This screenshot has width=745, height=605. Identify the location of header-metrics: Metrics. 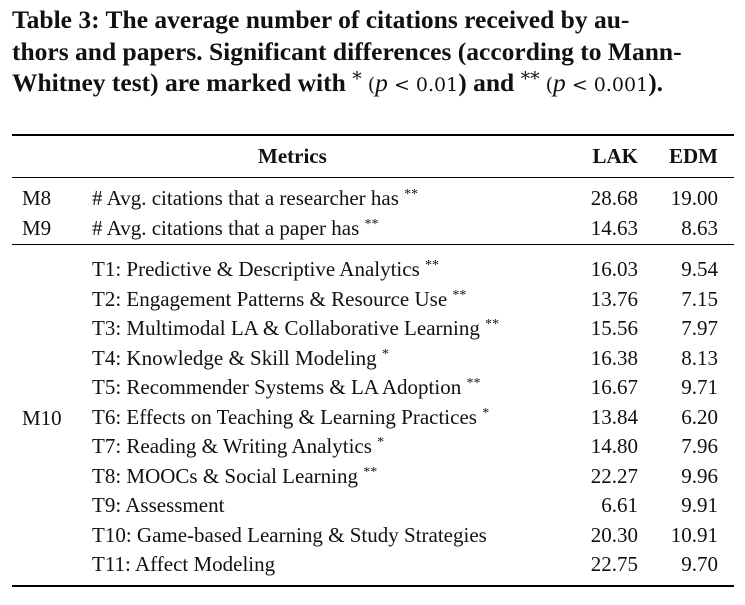
(292, 156).